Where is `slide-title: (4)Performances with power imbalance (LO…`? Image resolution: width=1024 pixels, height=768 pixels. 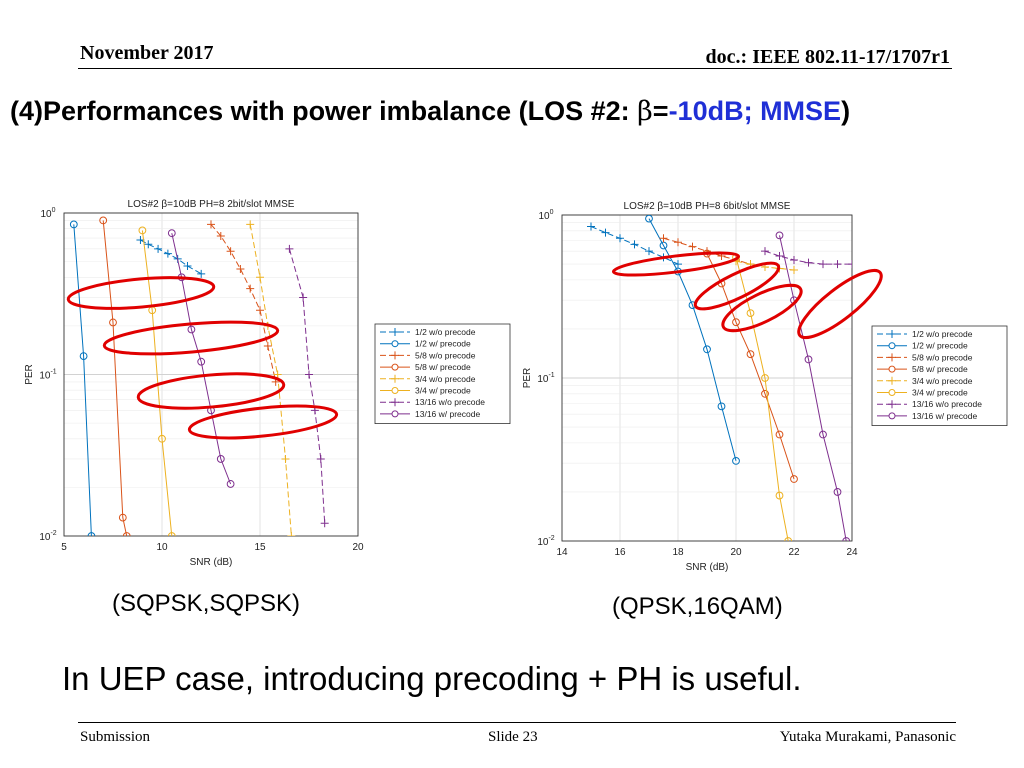
slide-title: (4)Performances with power imbalance (LO… is located at coordinates (430, 111).